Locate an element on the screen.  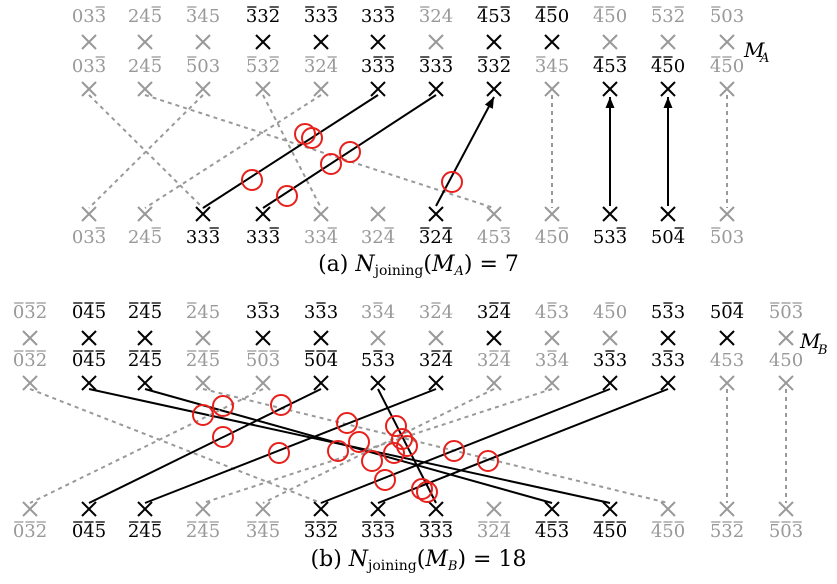
a-matrix-label: M is located at coordinates (754, 50).